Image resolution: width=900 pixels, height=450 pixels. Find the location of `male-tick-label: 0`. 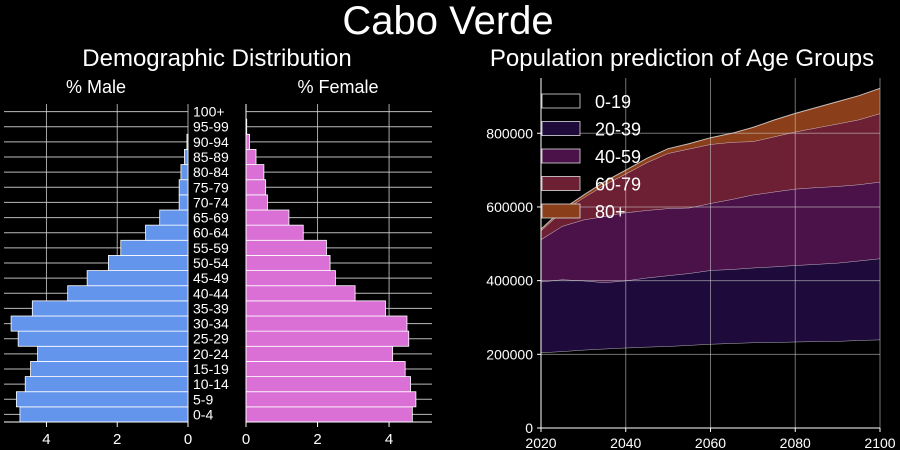

male-tick-label: 0 is located at coordinates (188, 439).